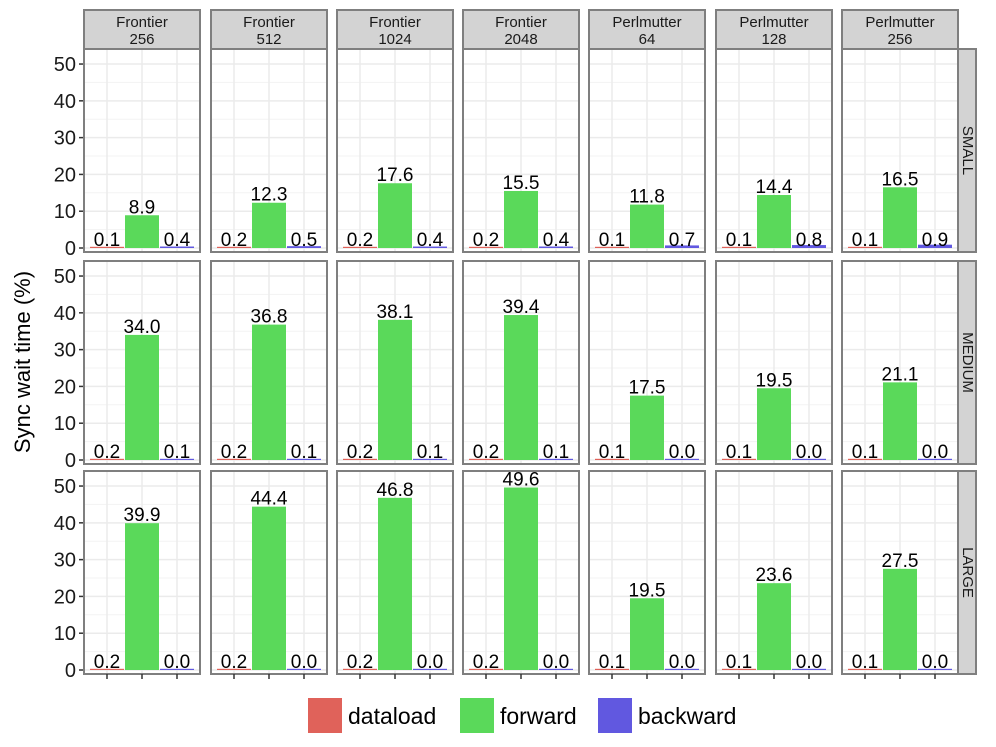  Describe the element at coordinates (900, 561) in the screenshot. I see `data-label-forward: 27.5` at that location.